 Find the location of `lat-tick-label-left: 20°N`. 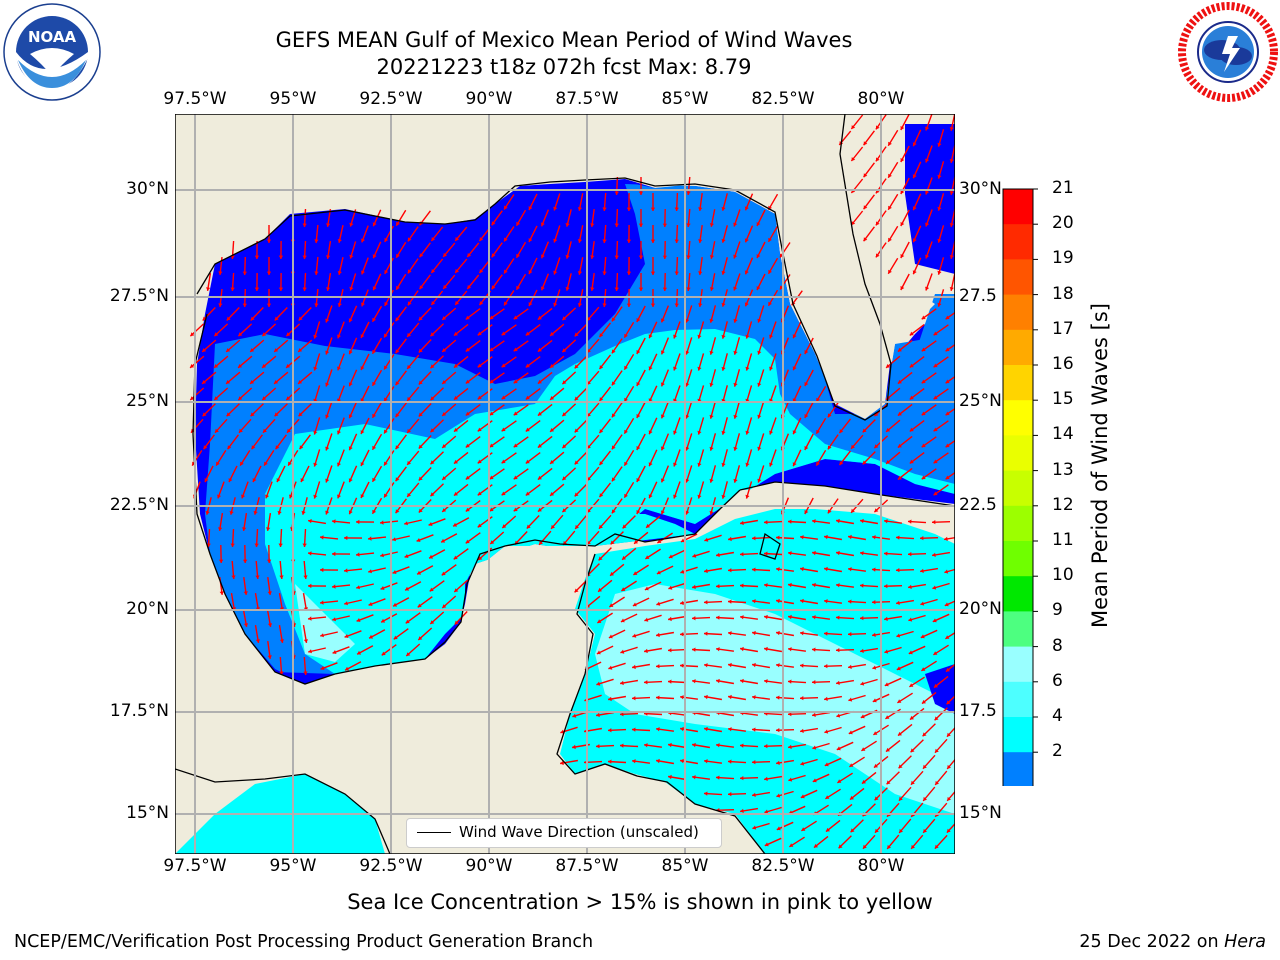

lat-tick-label-left: 20°N is located at coordinates (147, 609).